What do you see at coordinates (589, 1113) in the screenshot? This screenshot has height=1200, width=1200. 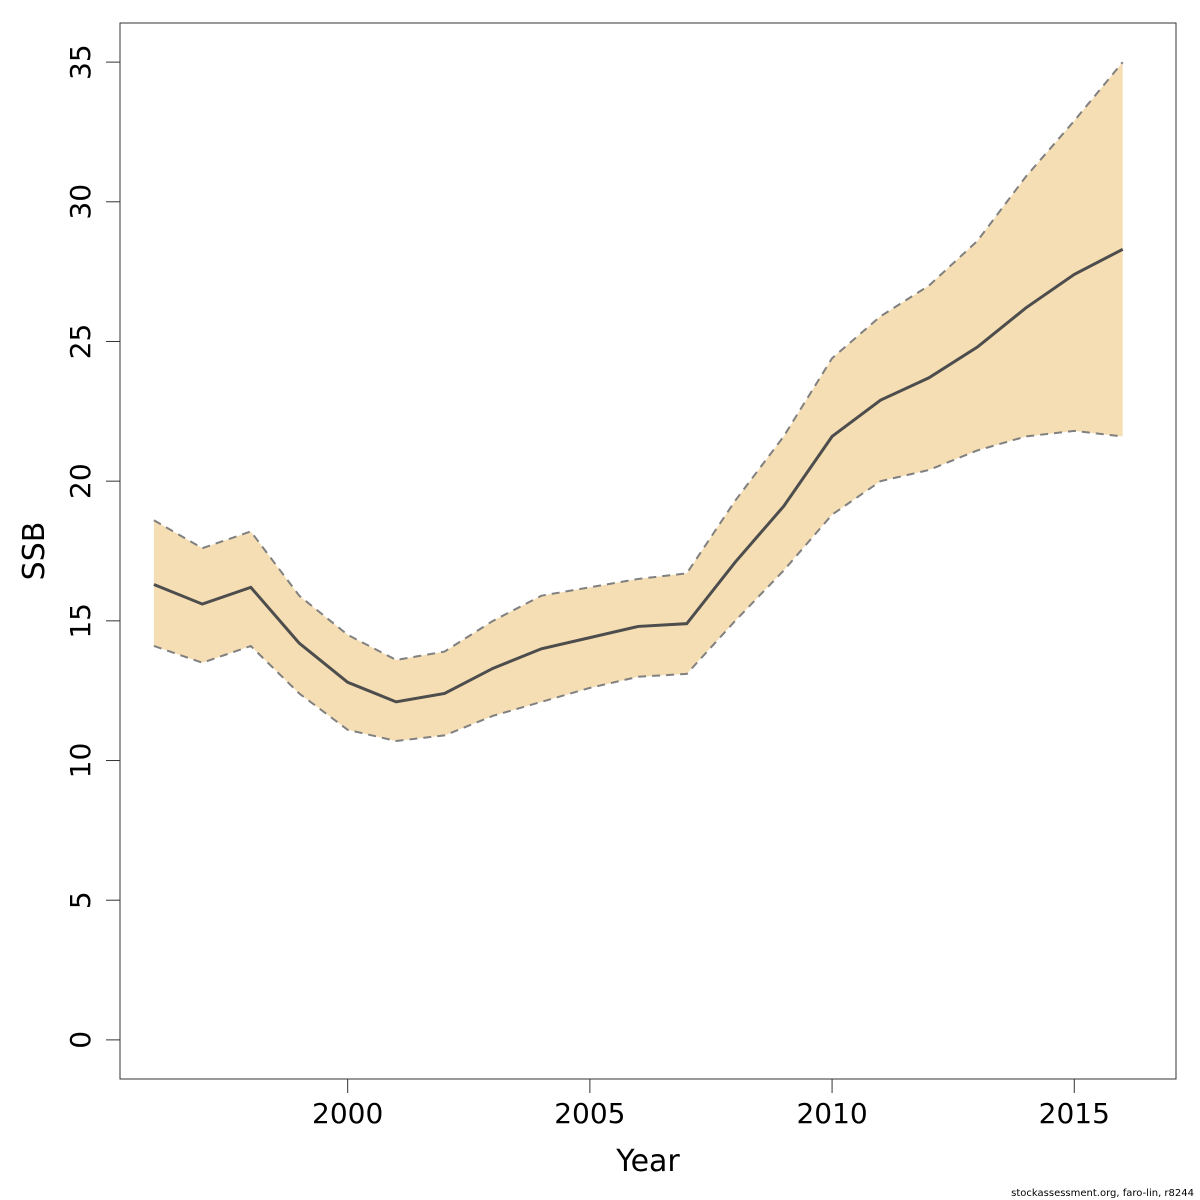 I see `x-tick-label: 2005` at bounding box center [589, 1113].